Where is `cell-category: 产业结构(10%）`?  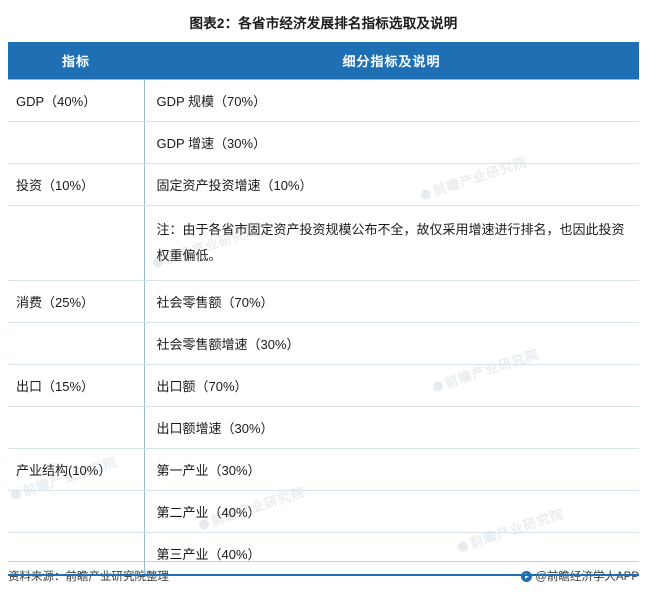 cell-category: 产业结构(10%） is located at coordinates (76, 469).